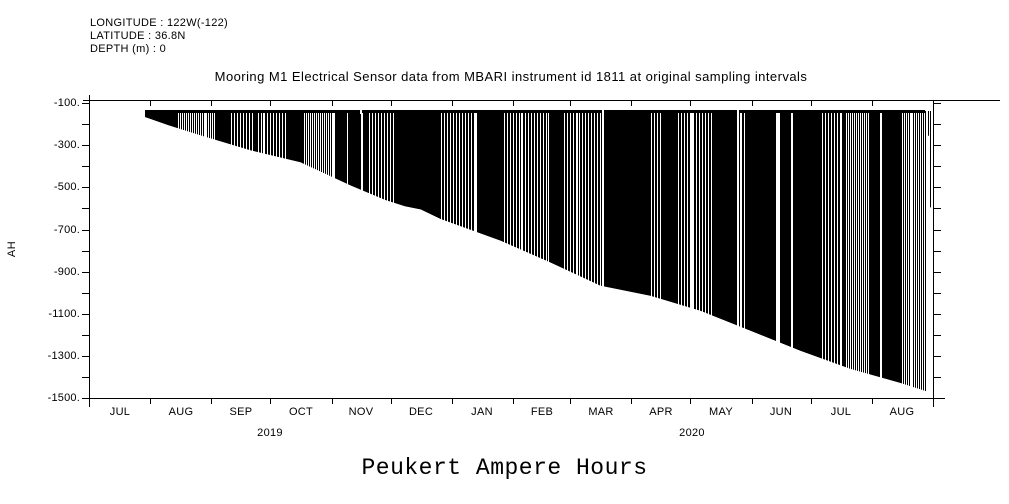 The width and height of the screenshot is (1009, 504). I want to click on month-label: NOV, so click(361, 412).